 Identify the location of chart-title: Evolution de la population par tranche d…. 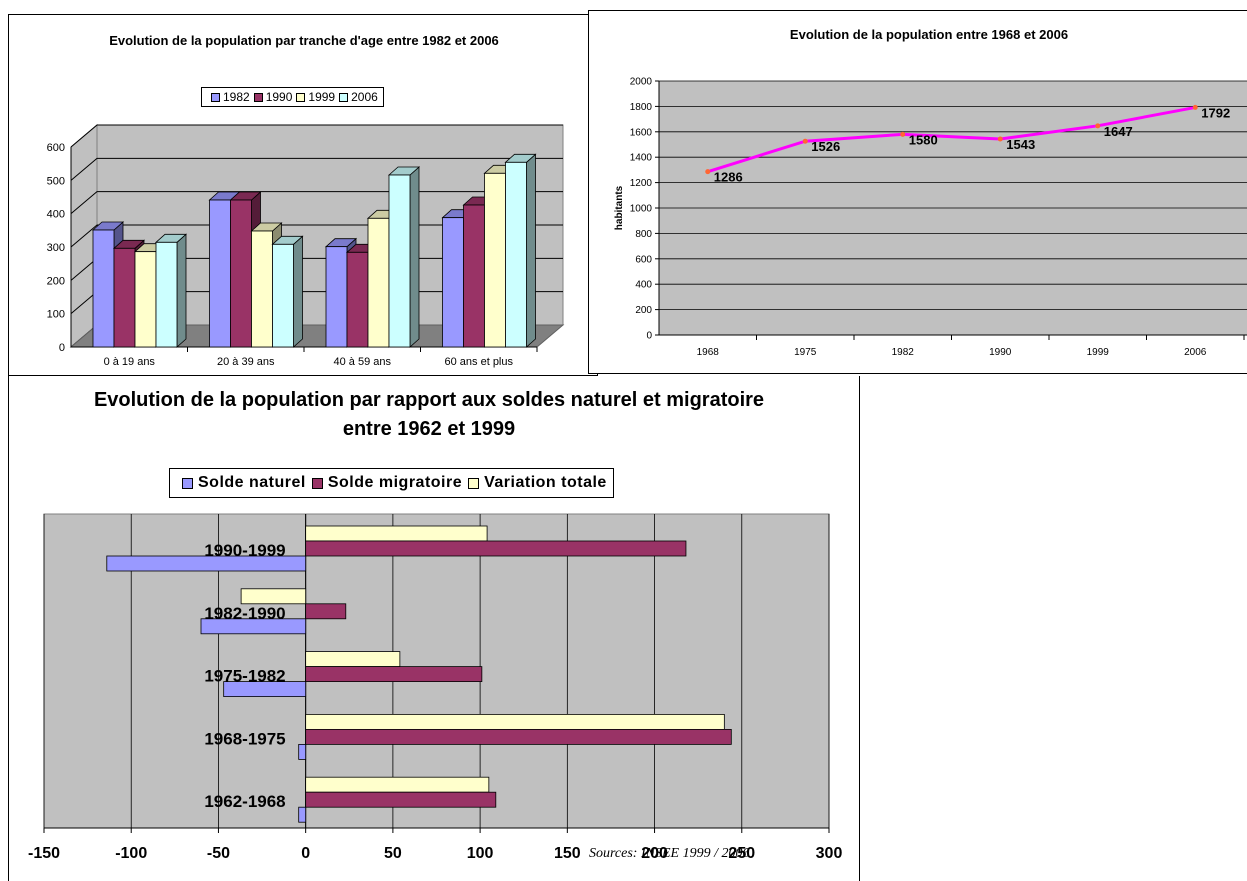
(304, 40).